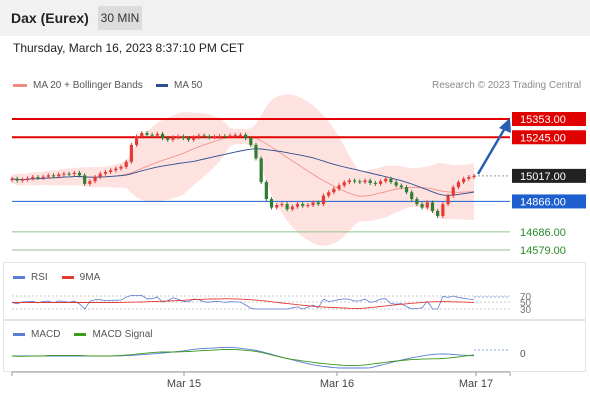  What do you see at coordinates (88, 85) in the screenshot?
I see `legend-bollinger-label: MA 20 + Bollinger Bands` at bounding box center [88, 85].